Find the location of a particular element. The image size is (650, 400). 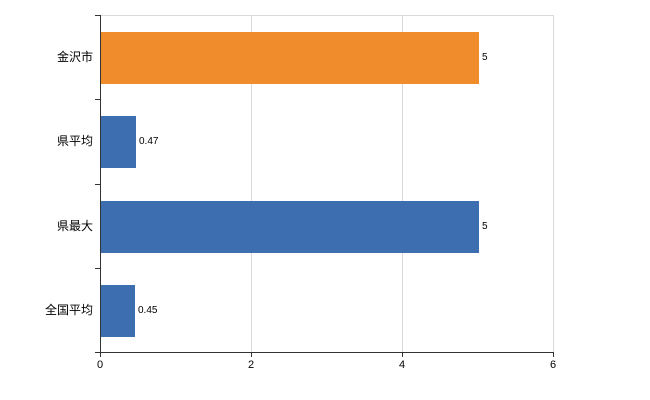

y-axis-line is located at coordinates (100, 184).